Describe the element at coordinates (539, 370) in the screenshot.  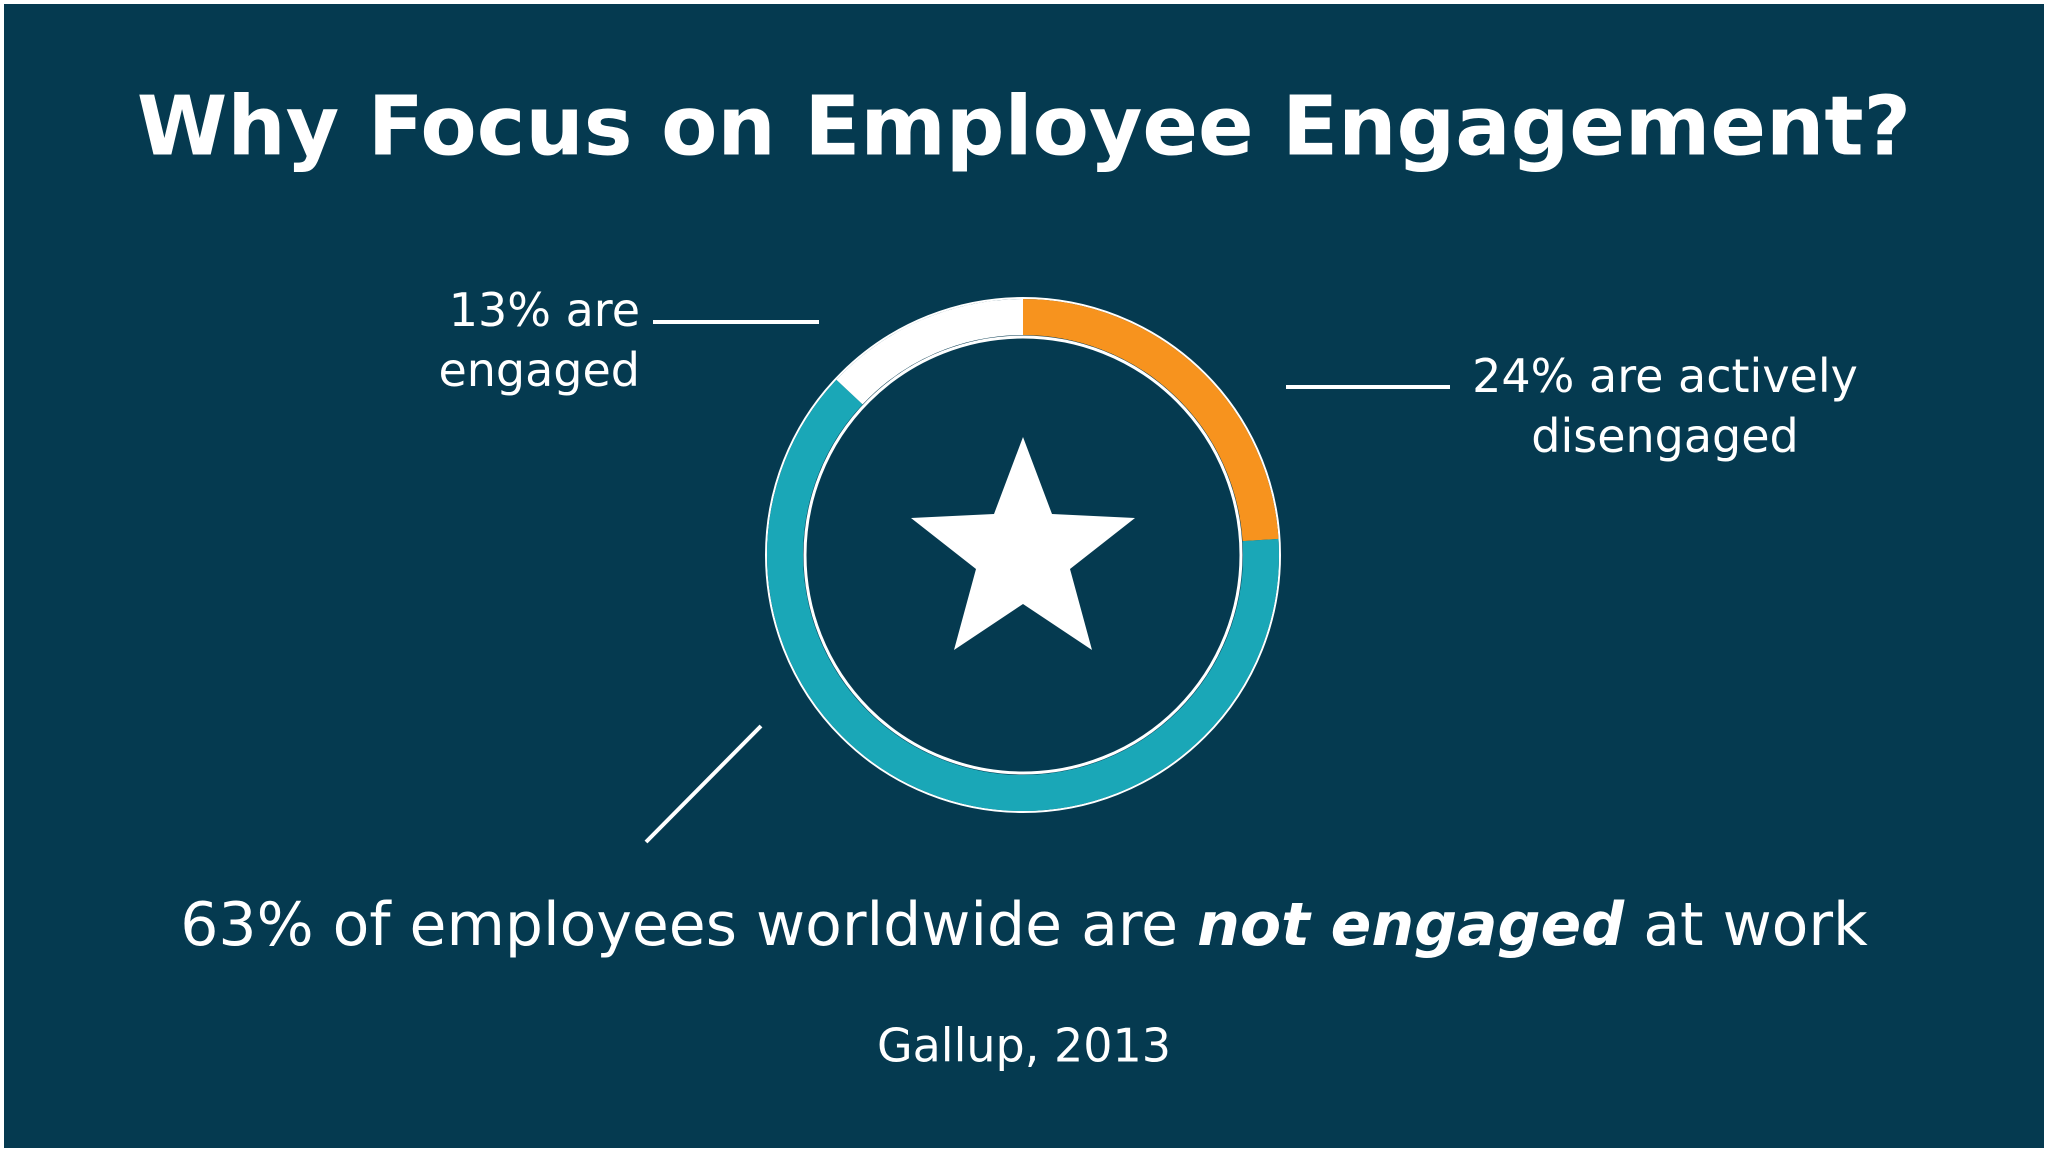
I see `label-line: engaged` at that location.